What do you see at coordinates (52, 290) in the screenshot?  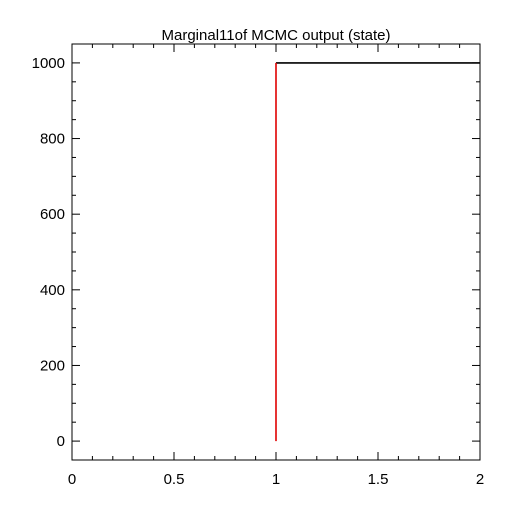 I see `y-tick-label: 400` at bounding box center [52, 290].